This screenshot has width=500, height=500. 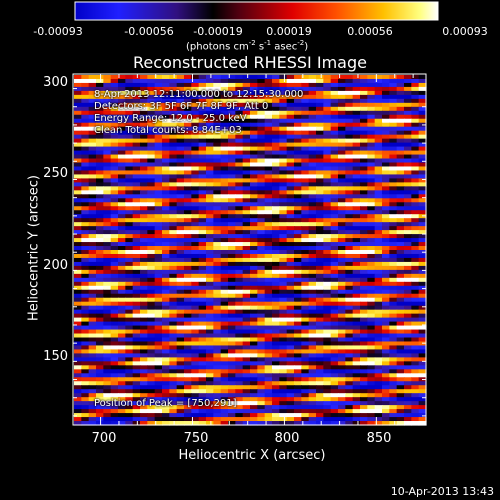 What do you see at coordinates (247, 46) in the screenshot?
I see `colorbar-units: (photons cm-2 s-1 asec-2)` at bounding box center [247, 46].